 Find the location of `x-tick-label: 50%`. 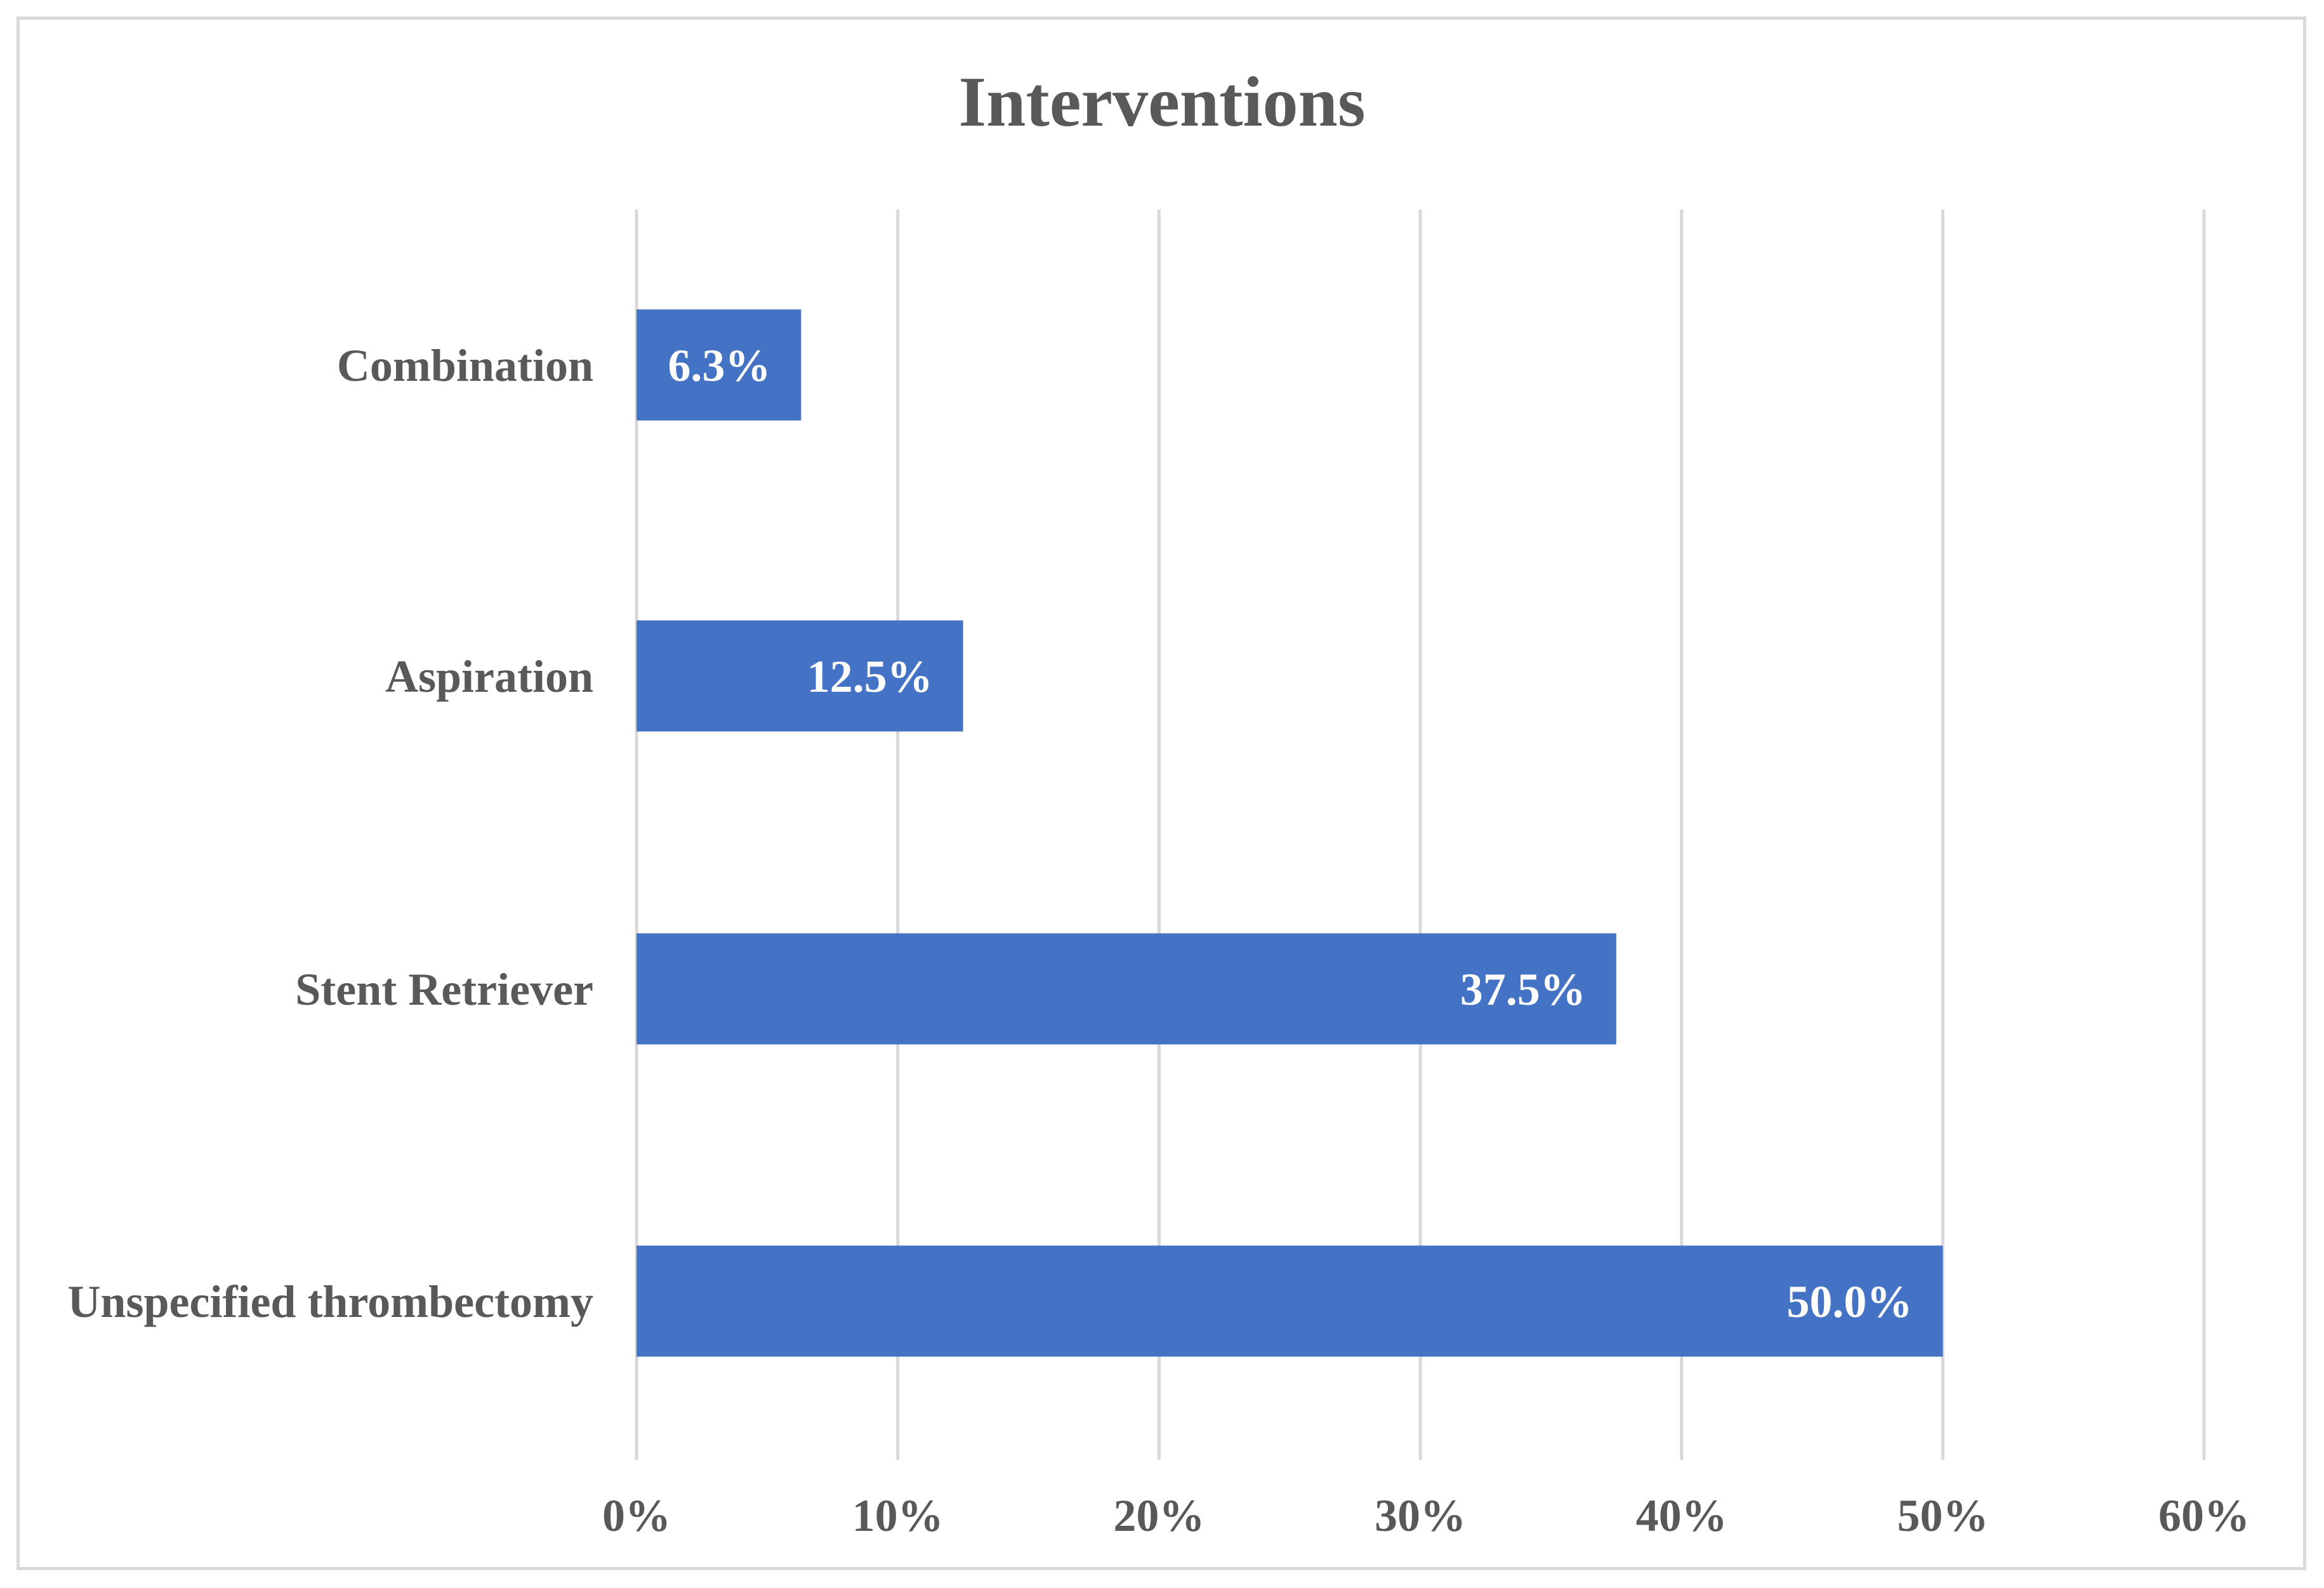

x-tick-label: 50% is located at coordinates (1943, 1515).